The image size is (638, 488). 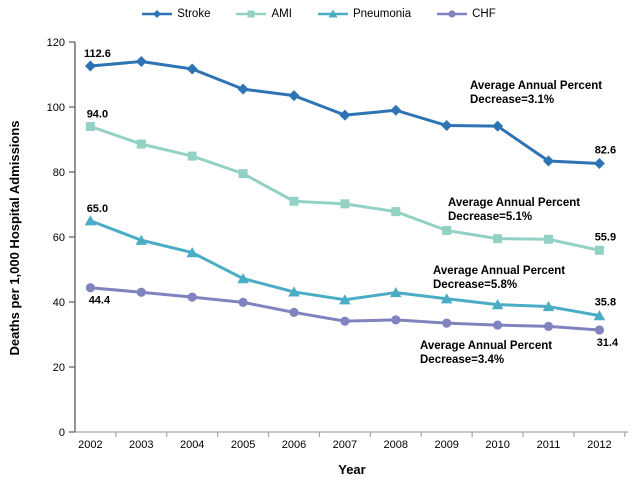 I want to click on x-tick-label: 2009, so click(x=446, y=445).